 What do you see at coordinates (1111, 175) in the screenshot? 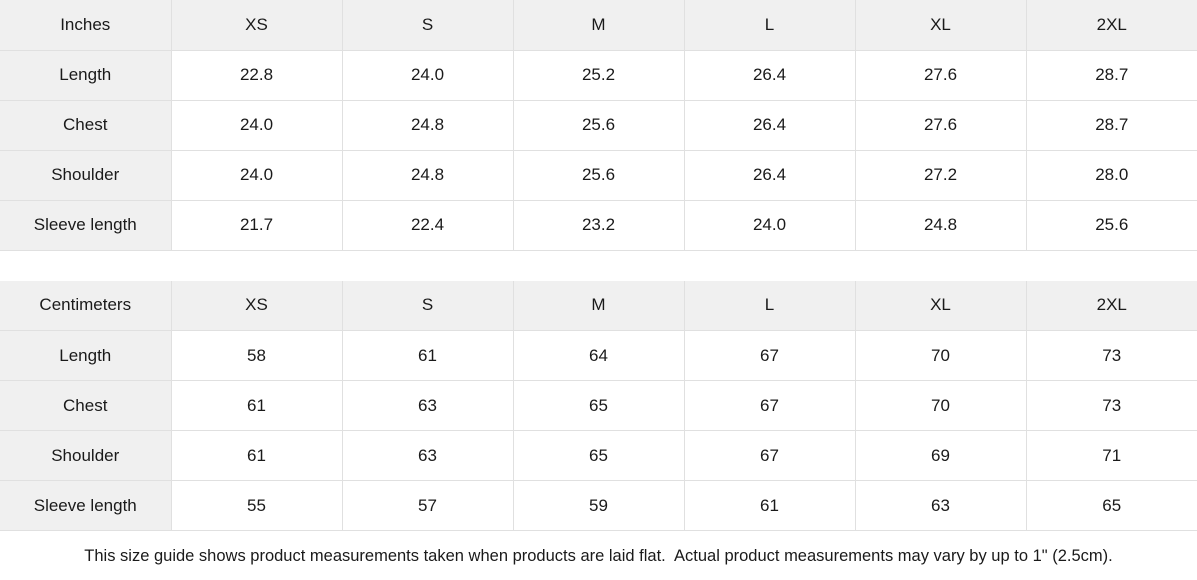
I see `measurement-value-cell: 28.0` at bounding box center [1111, 175].